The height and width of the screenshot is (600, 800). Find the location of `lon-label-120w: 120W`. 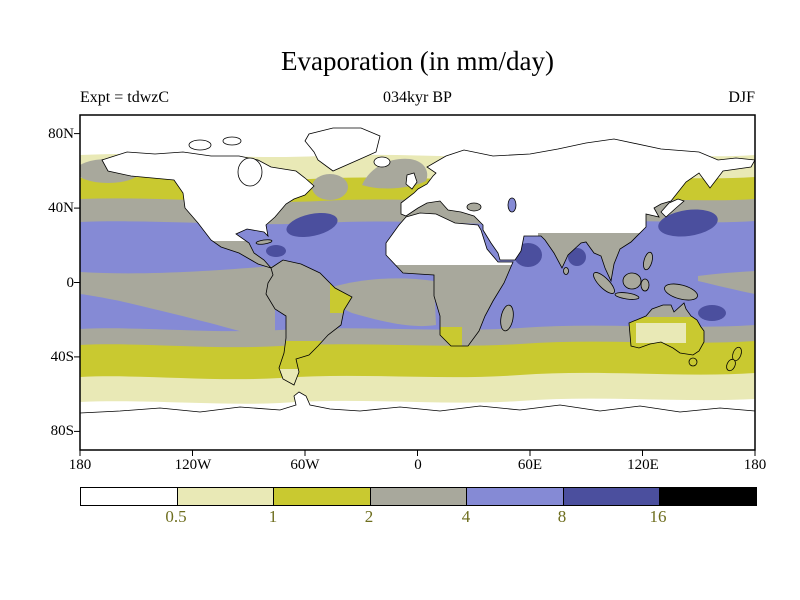

lon-label-120w: 120W is located at coordinates (193, 465).